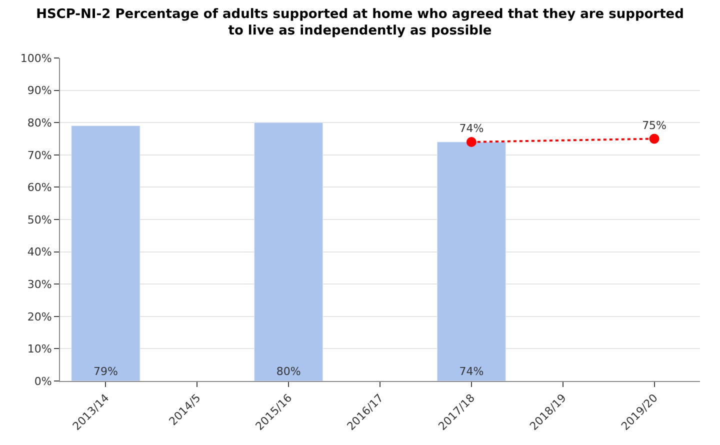  What do you see at coordinates (39, 349) in the screenshot?
I see `y-tick-label: 10%` at bounding box center [39, 349].